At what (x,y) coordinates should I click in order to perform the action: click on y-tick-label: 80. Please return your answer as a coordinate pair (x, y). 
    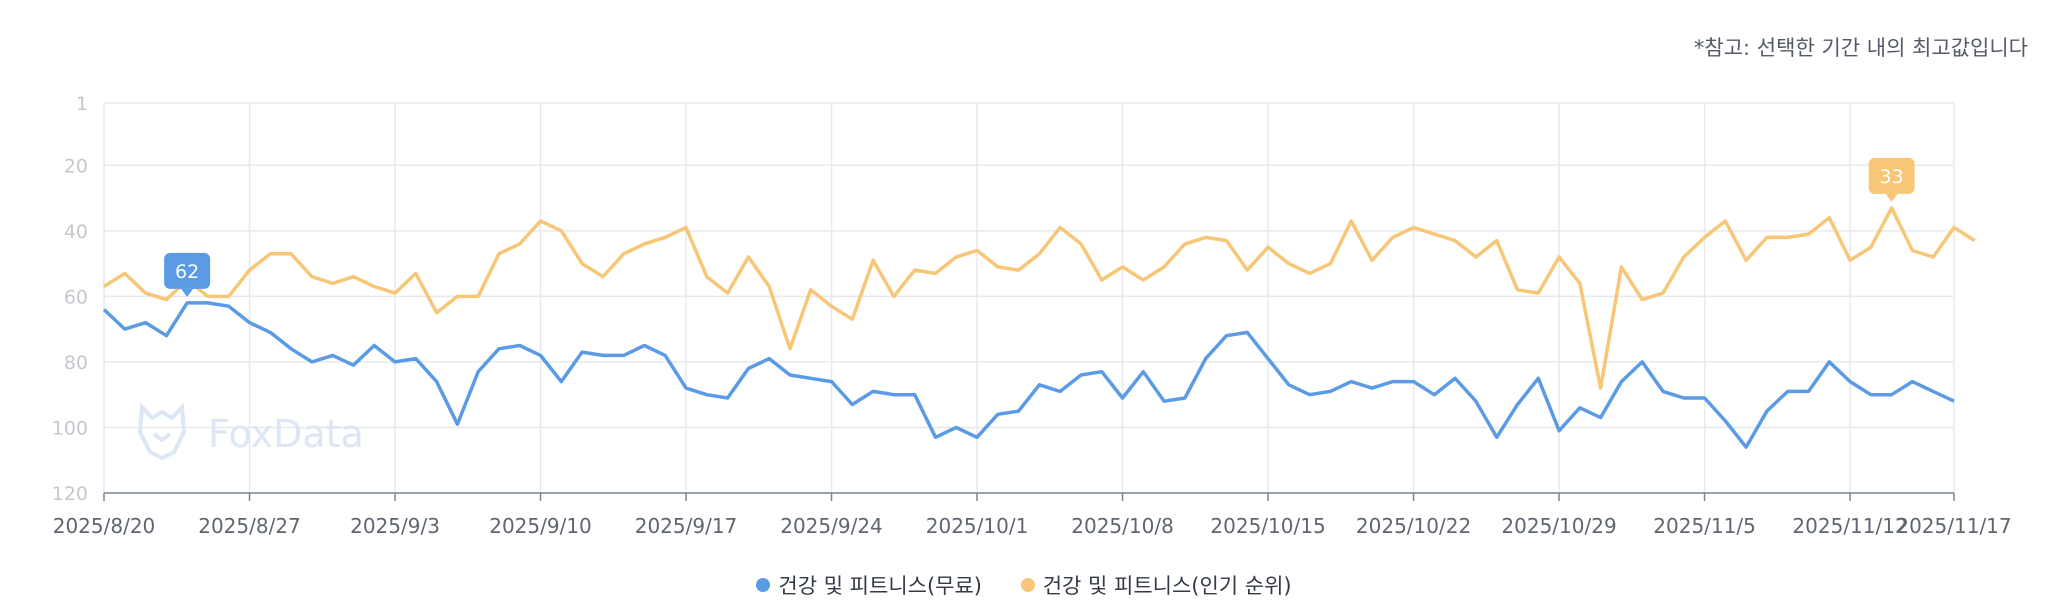
    Looking at the image, I should click on (76, 363).